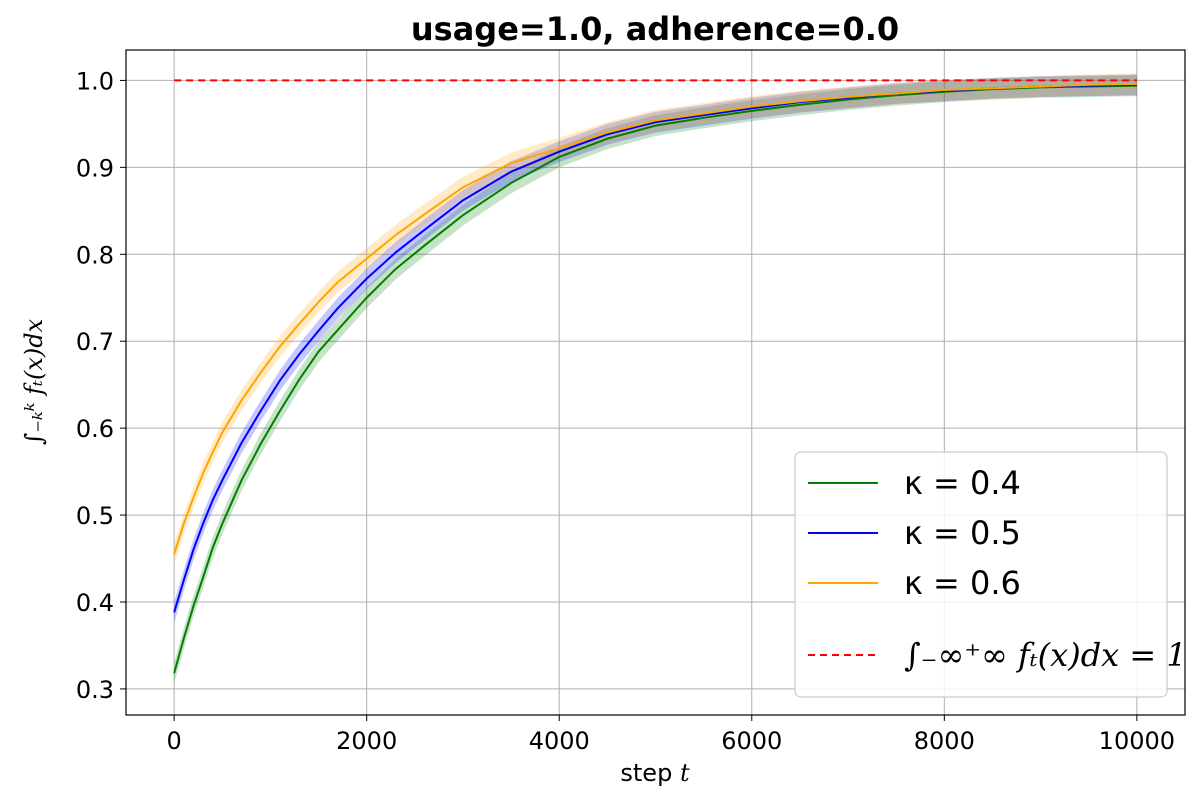 The width and height of the screenshot is (1200, 800). What do you see at coordinates (101, 385) in the screenshot?
I see `y-axis-ticks: 0.3 0.4 0.5 0.6 0.7 0.8 0.9 1.0` at bounding box center [101, 385].